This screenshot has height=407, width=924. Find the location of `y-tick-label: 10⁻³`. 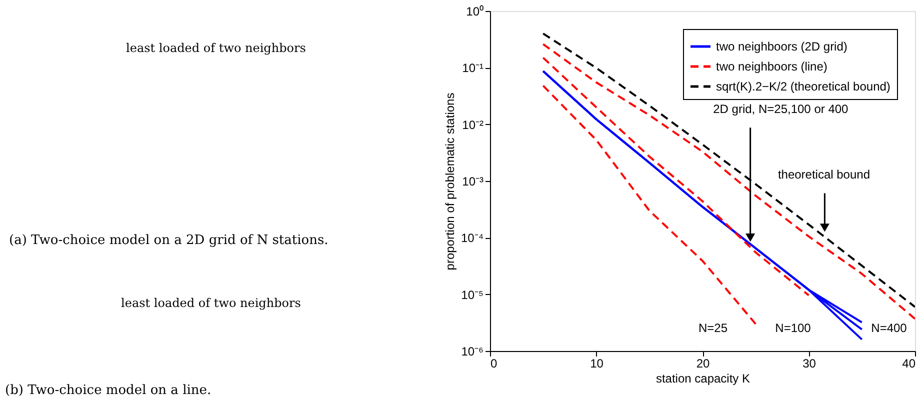

y-tick-label: 10⁻³ is located at coordinates (473, 181).